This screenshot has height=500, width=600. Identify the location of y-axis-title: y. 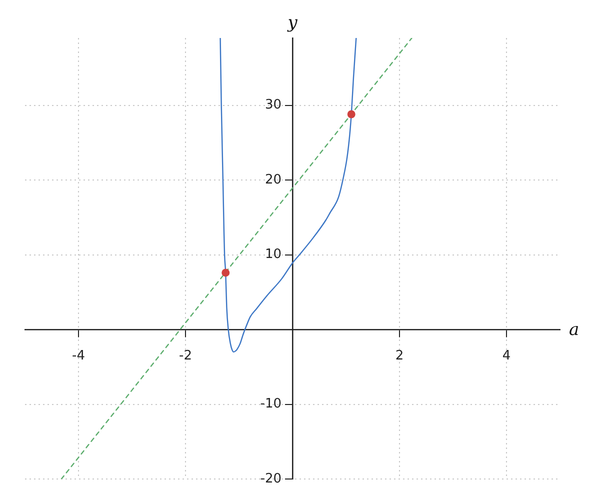
(292, 22).